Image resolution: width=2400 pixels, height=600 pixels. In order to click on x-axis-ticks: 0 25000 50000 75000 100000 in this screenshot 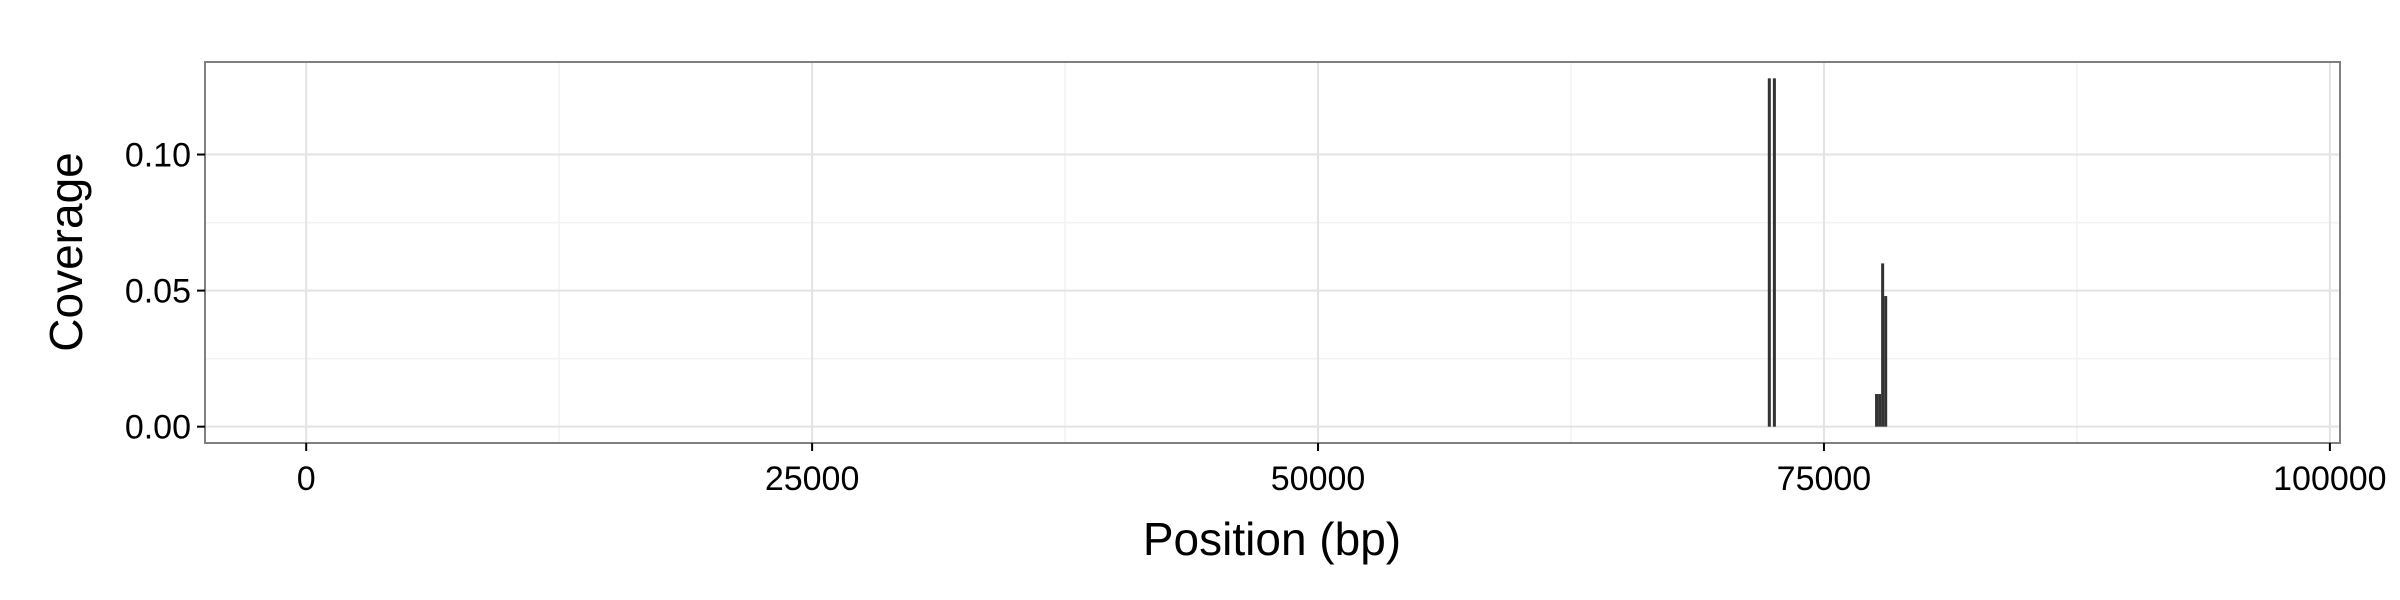, I will do `click(1342, 470)`.